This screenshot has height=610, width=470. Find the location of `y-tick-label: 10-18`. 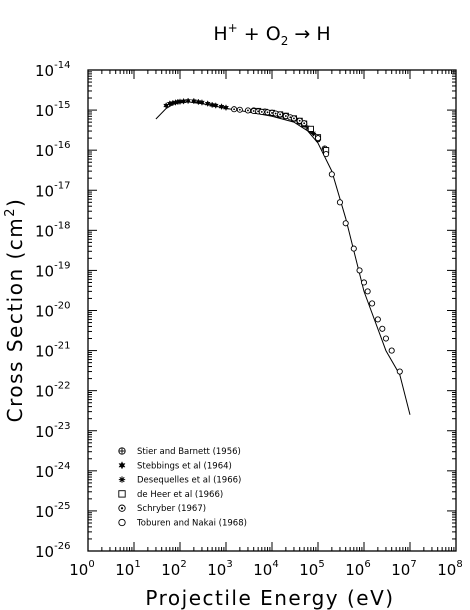

y-tick-label: 10-18 is located at coordinates (52, 230).